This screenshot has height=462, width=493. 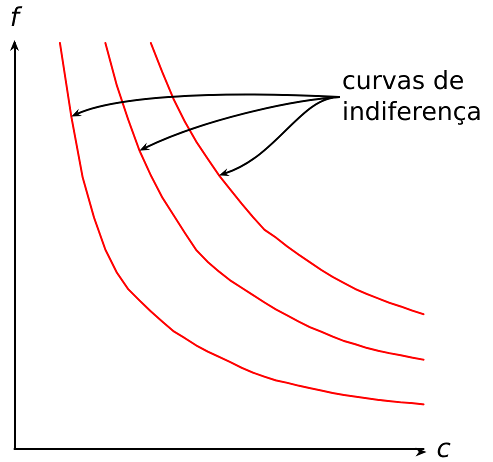 I want to click on x-axis-title: c, so click(x=443, y=448).